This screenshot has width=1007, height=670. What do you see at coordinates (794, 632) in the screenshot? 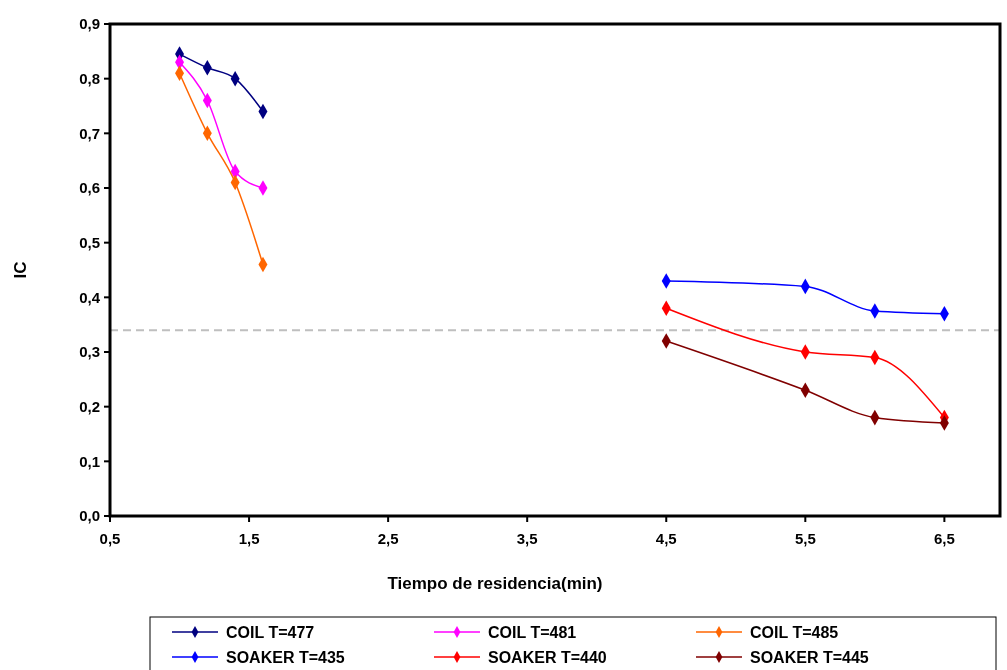
I see `legend-label: COIL T=485` at bounding box center [794, 632].